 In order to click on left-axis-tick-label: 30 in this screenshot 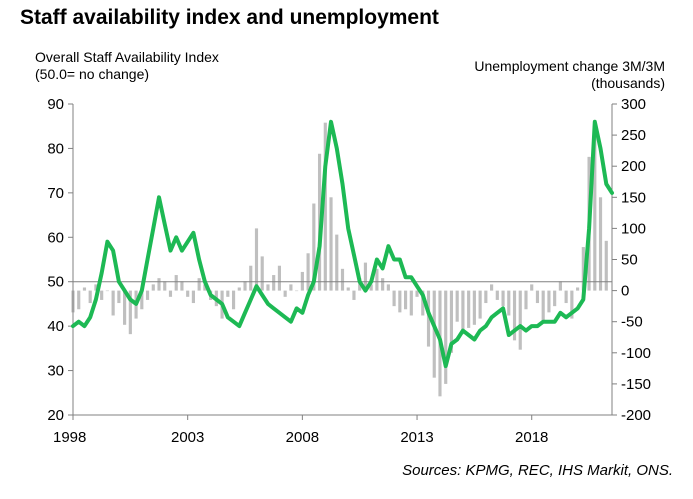, I will do `click(55, 371)`.